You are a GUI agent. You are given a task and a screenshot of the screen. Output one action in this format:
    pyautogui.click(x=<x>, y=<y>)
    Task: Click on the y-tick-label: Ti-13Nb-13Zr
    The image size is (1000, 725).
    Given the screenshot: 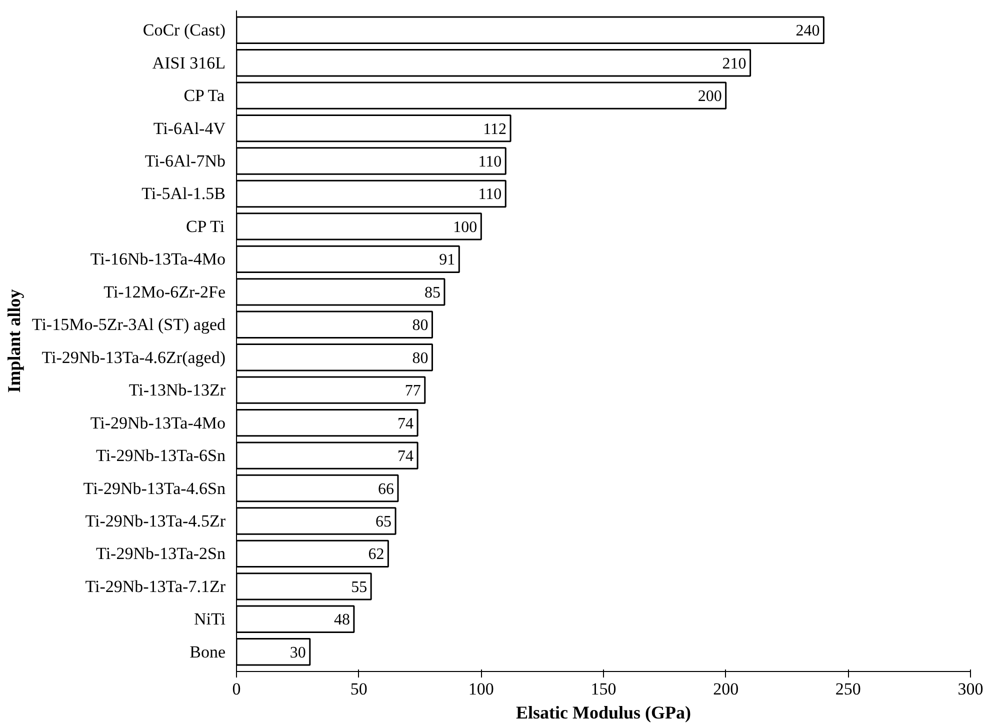 What is the action you would take?
    pyautogui.click(x=177, y=390)
    